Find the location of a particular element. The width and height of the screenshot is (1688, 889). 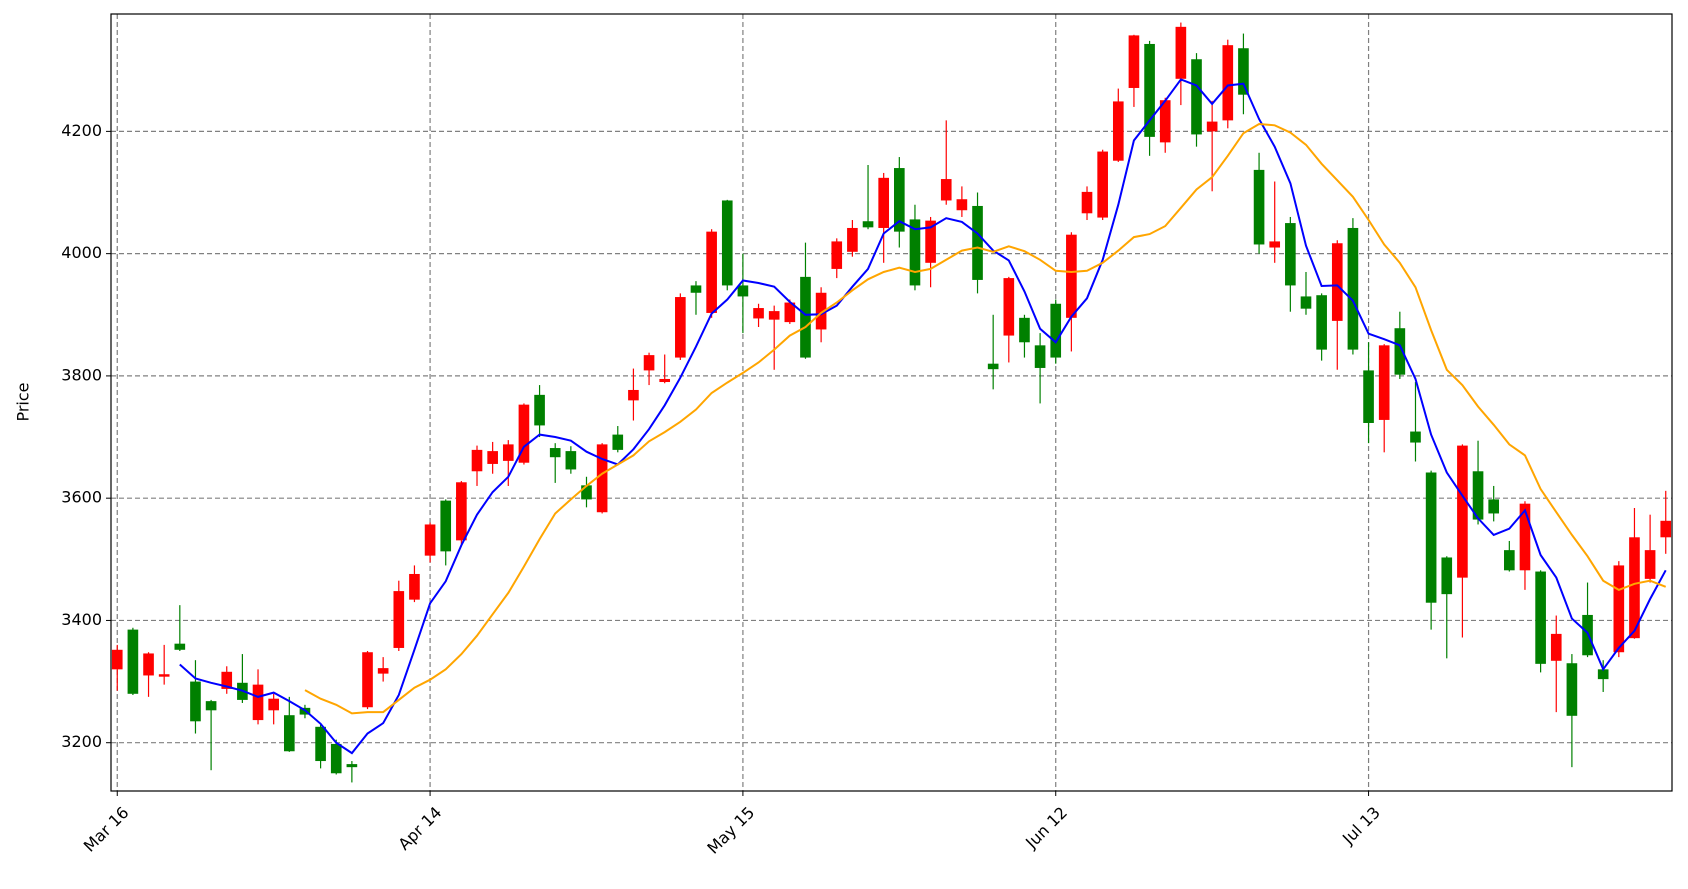

y-axis-label: Price is located at coordinates (23, 401).